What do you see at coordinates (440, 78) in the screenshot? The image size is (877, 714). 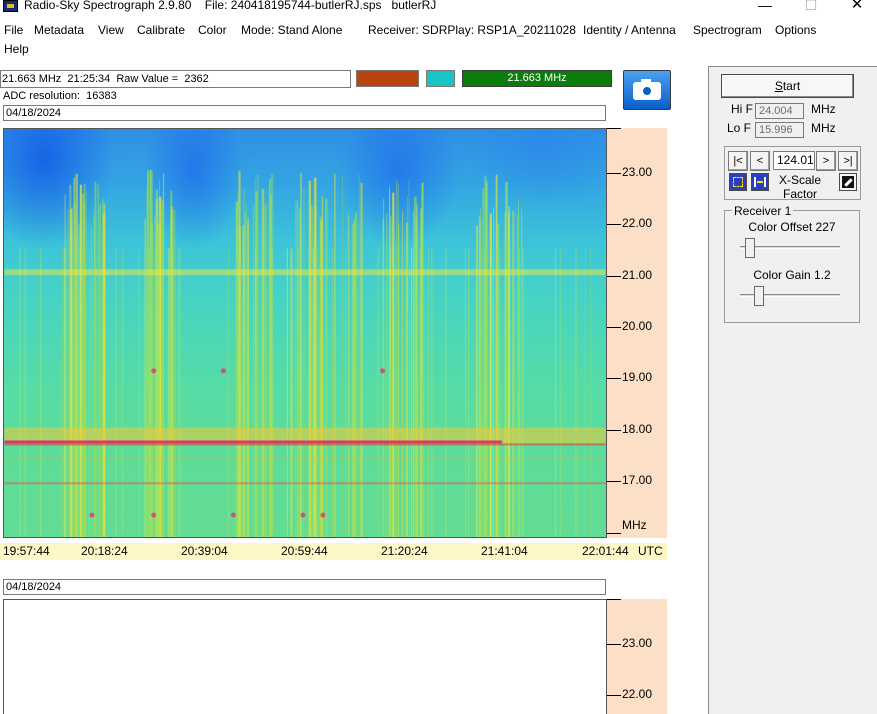 I see `color-swatch-secondary` at bounding box center [440, 78].